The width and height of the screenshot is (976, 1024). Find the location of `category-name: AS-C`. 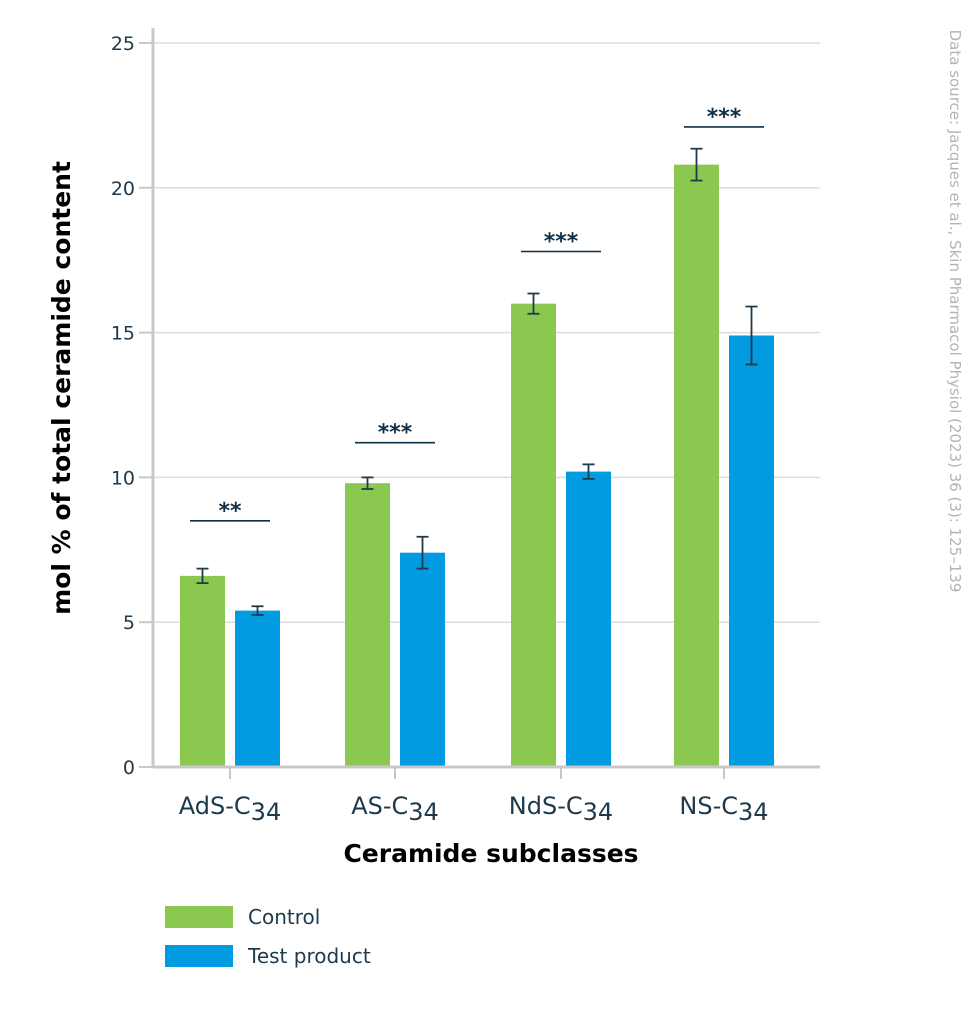

category-name: AS-C is located at coordinates (379, 806).